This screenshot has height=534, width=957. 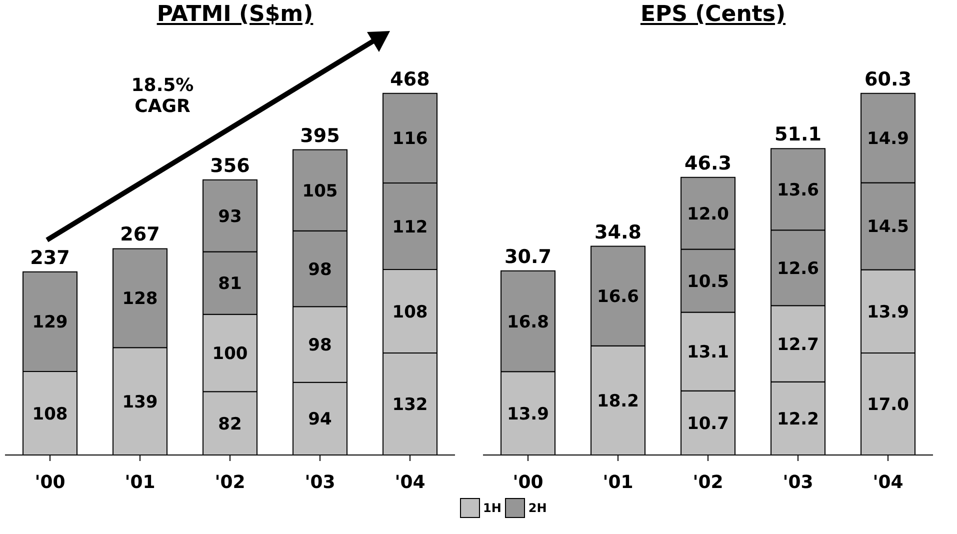 I want to click on annotation: 18.5% CAGR, so click(x=162, y=96).